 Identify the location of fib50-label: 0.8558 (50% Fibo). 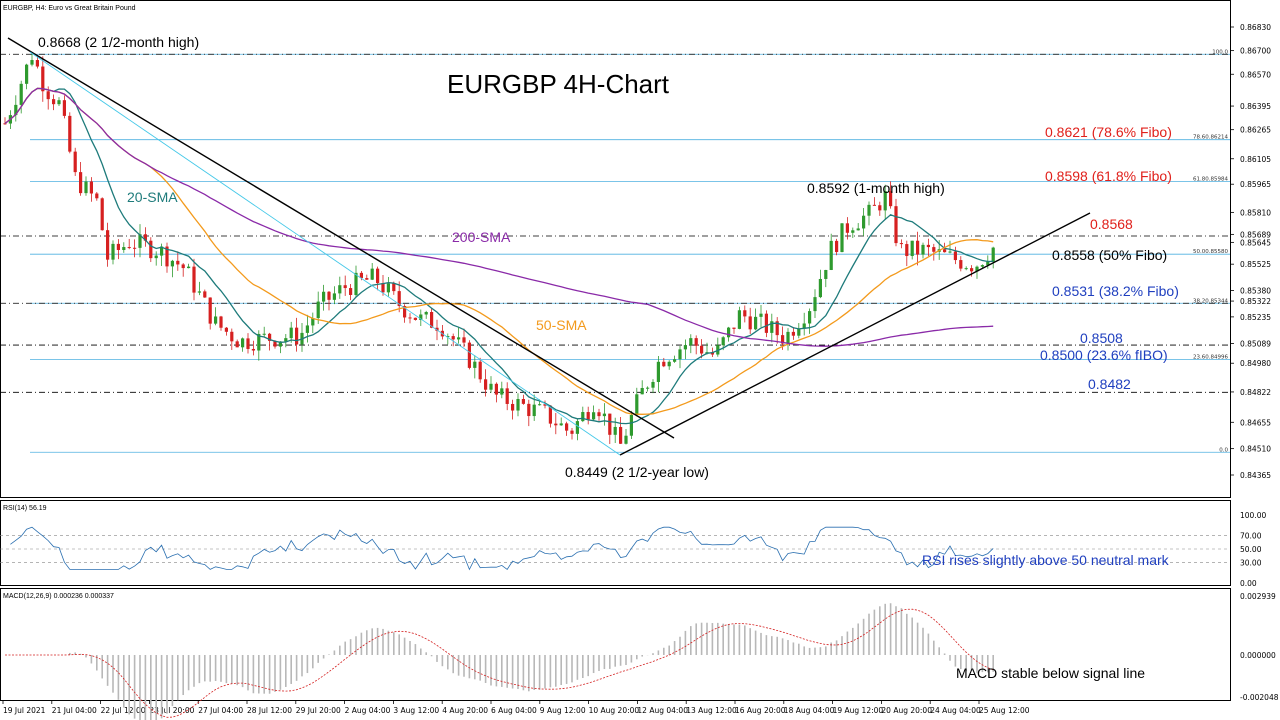
(1109, 255).